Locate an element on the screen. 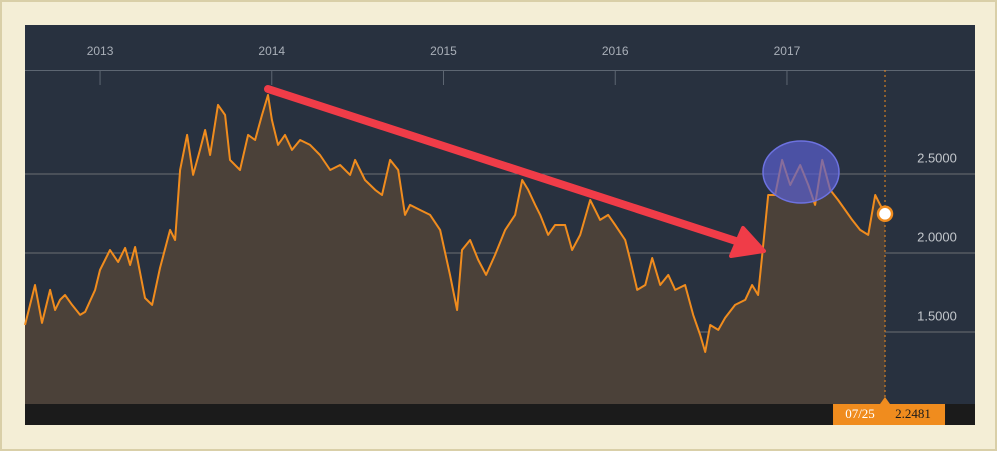  x-tick-label: 2013 is located at coordinates (100, 51).